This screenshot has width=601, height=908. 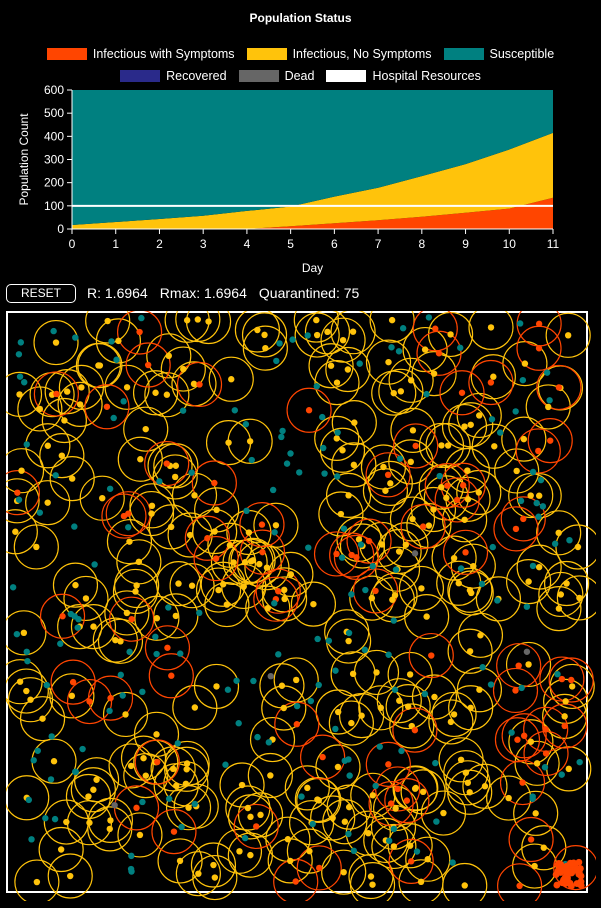 I want to click on legend-item: Susceptible, so click(x=498, y=54).